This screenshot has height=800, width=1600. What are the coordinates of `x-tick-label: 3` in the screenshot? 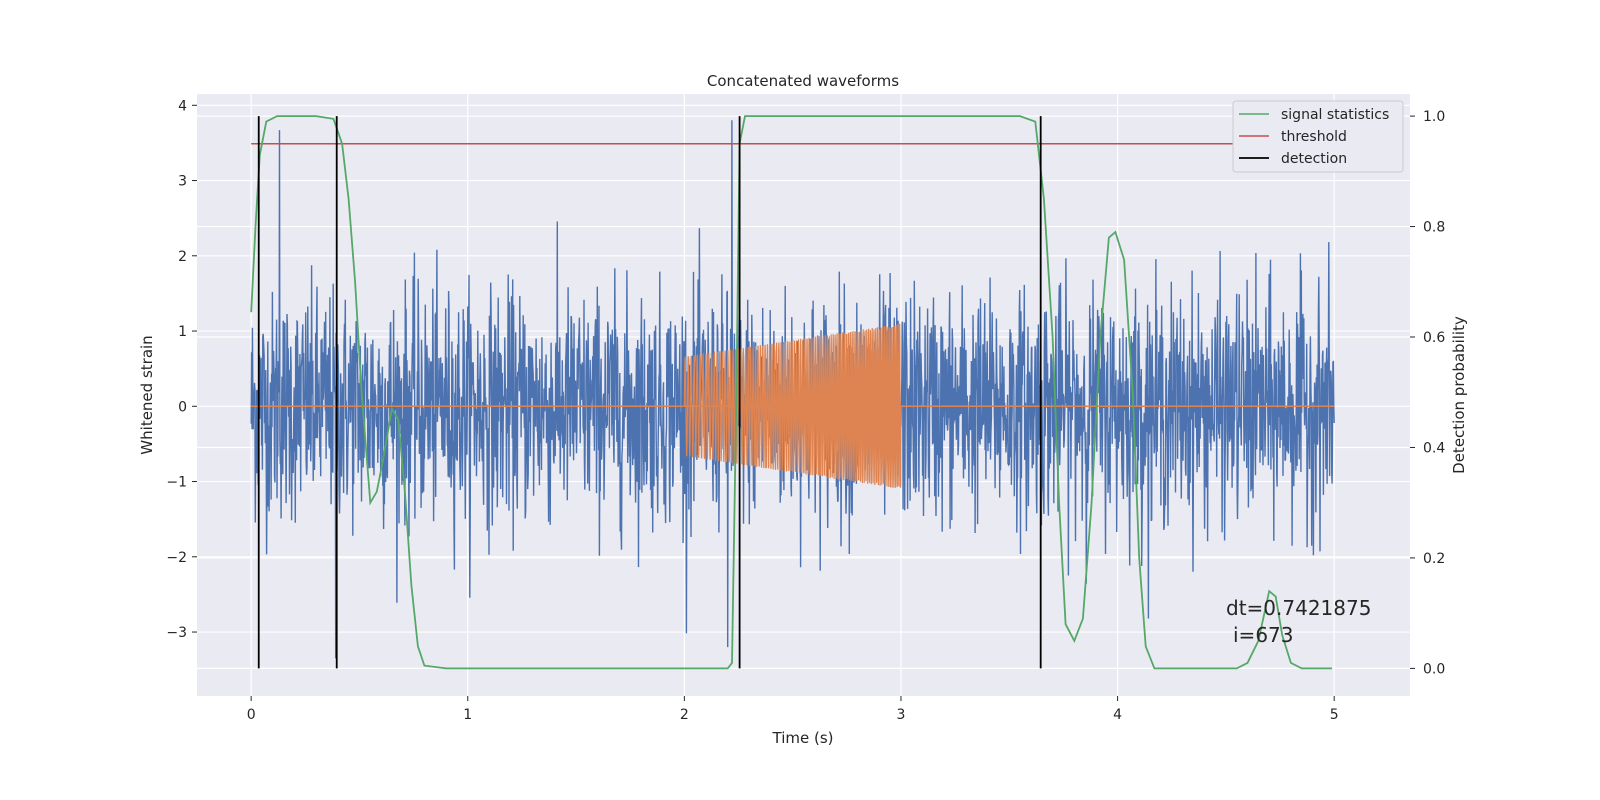 It's located at (901, 715).